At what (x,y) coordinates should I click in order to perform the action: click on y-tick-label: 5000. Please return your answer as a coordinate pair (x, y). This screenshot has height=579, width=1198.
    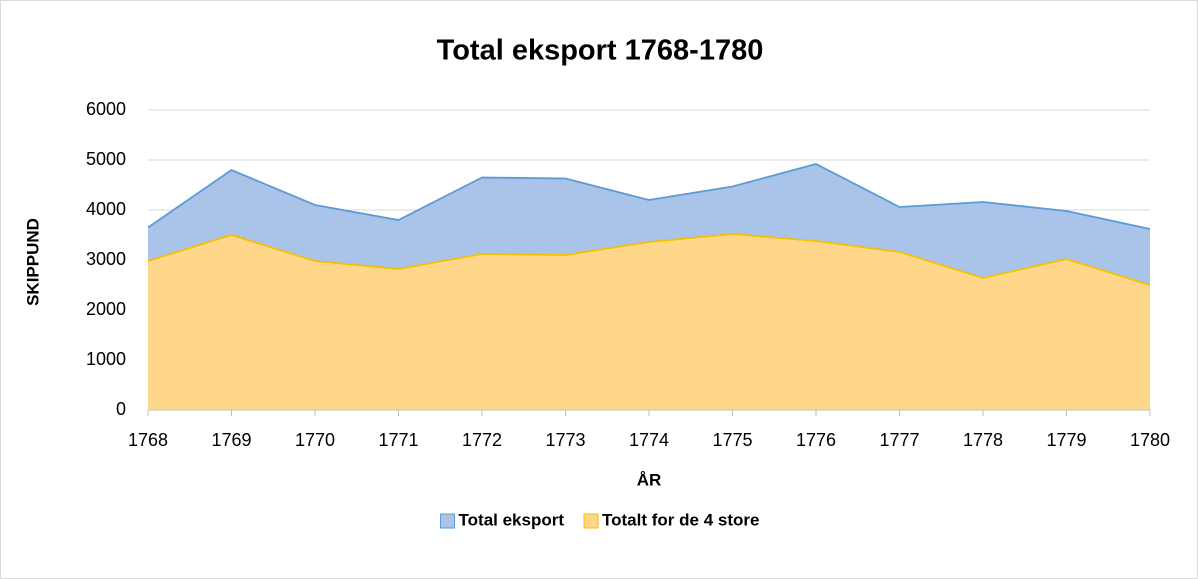
    Looking at the image, I should click on (106, 159).